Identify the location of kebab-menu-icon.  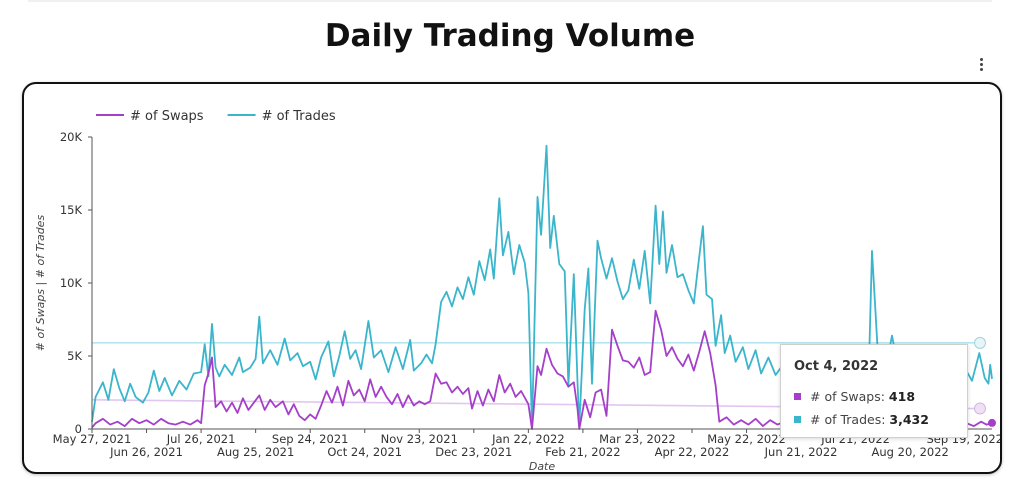
(981, 66).